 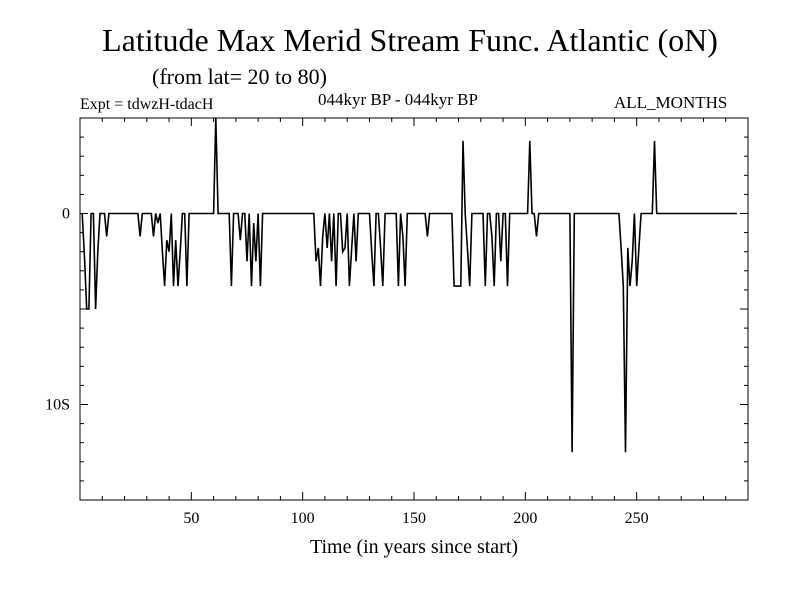 I want to click on x-tick-label: 150, so click(x=414, y=518).